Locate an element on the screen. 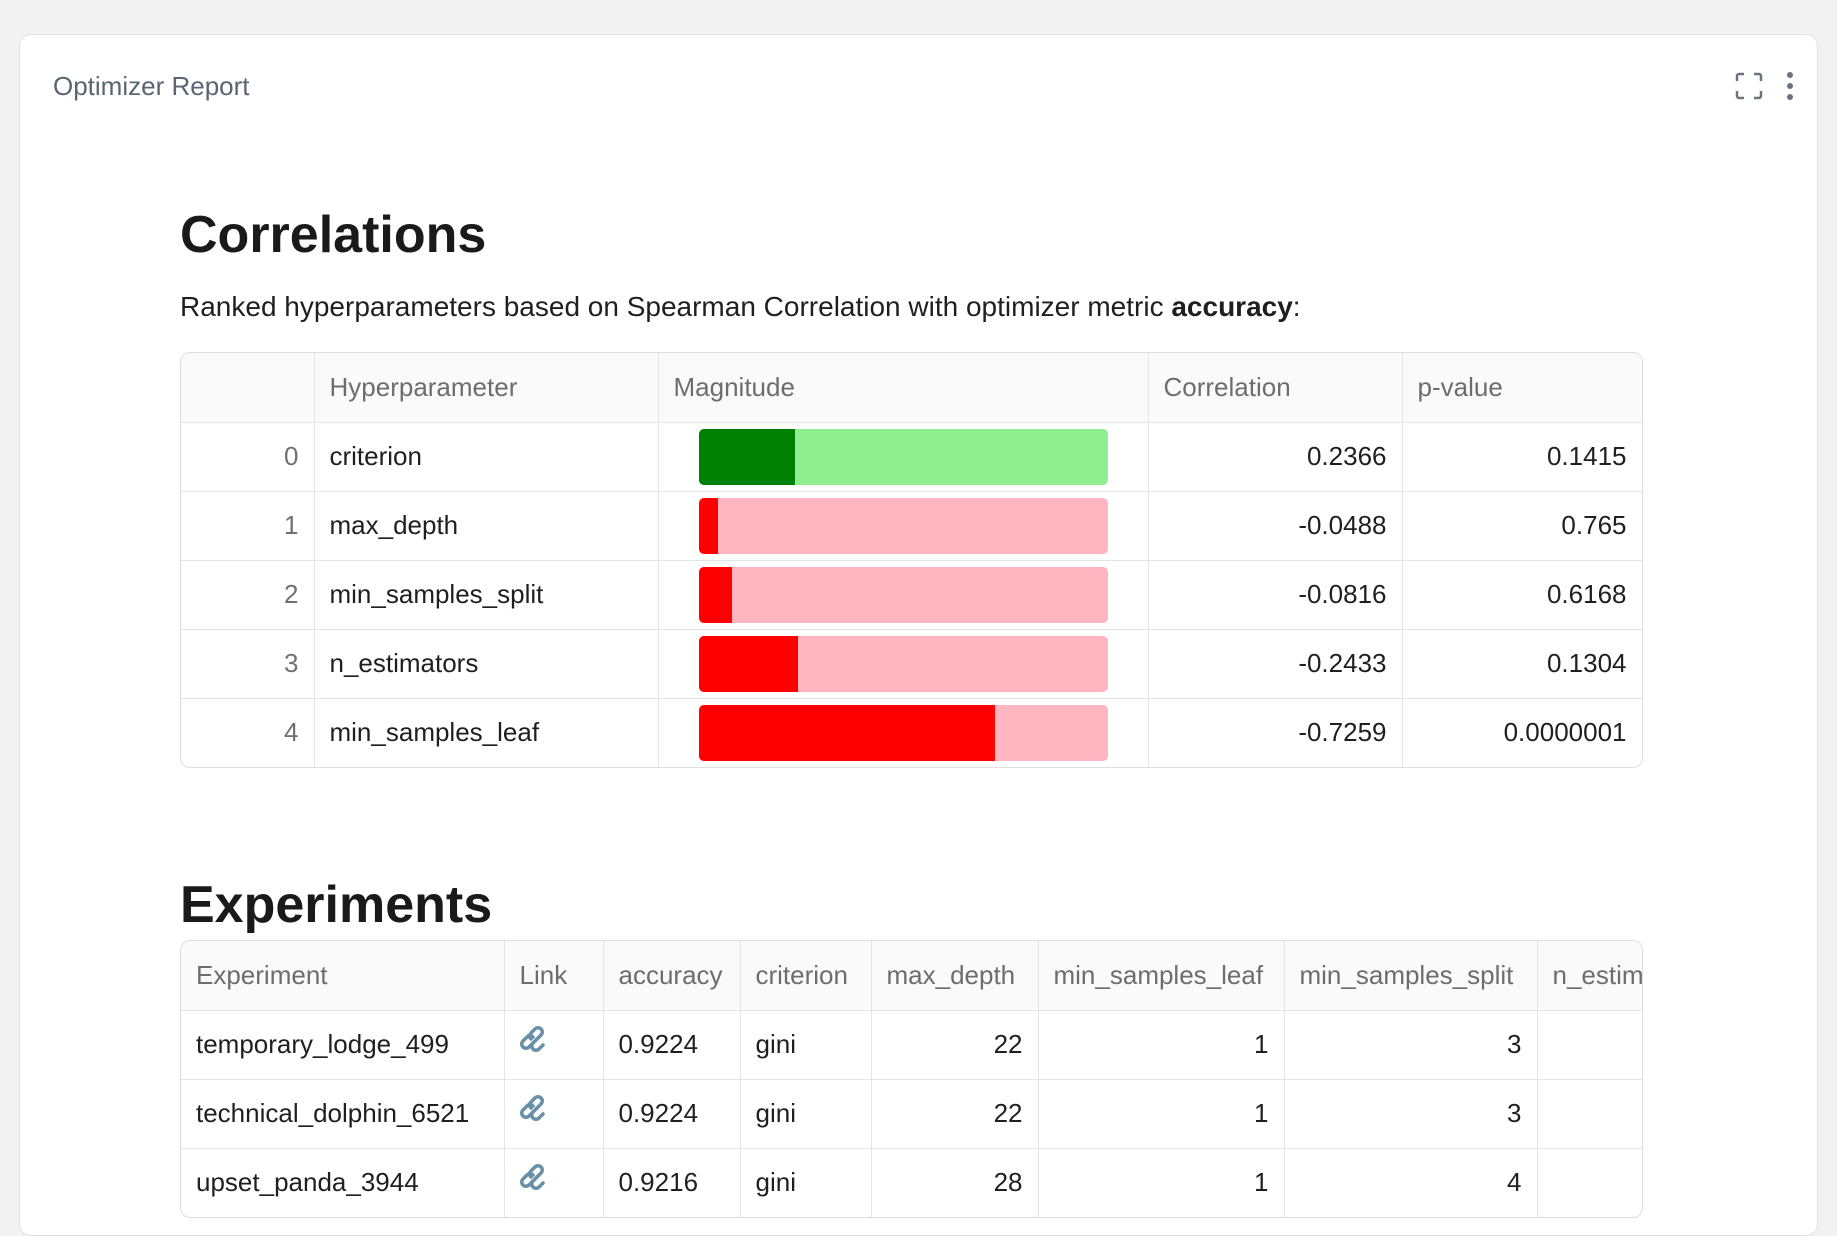 The width and height of the screenshot is (1837, 1236). row-index: 1 is located at coordinates (248, 526).